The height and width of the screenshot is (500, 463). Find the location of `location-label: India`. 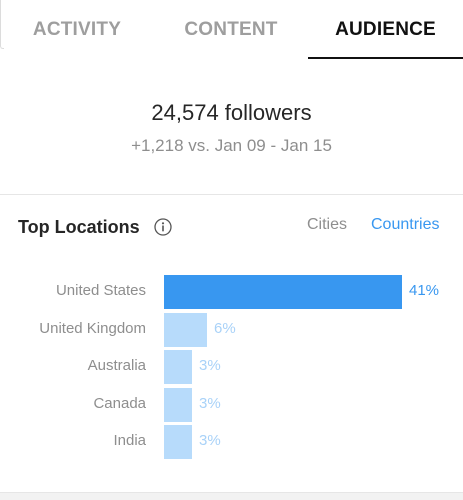

location-label: India is located at coordinates (129, 440).